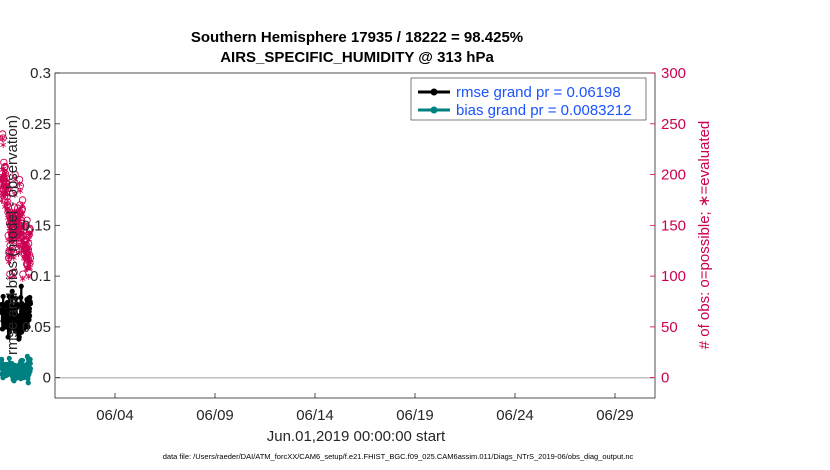  What do you see at coordinates (673, 124) in the screenshot?
I see `right-tick-label: 250` at bounding box center [673, 124].